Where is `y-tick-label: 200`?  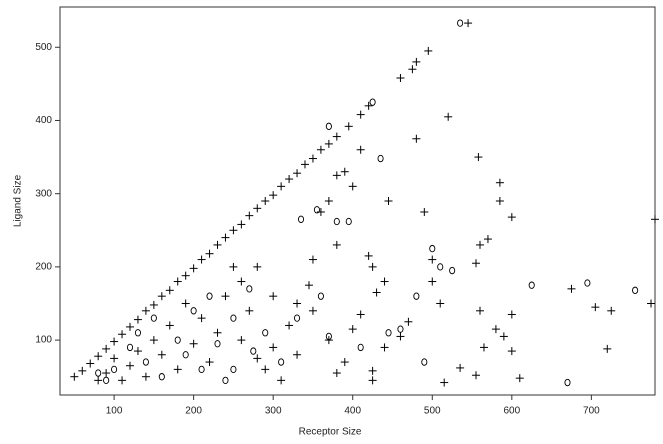
y-tick-label: 200 is located at coordinates (43, 267).